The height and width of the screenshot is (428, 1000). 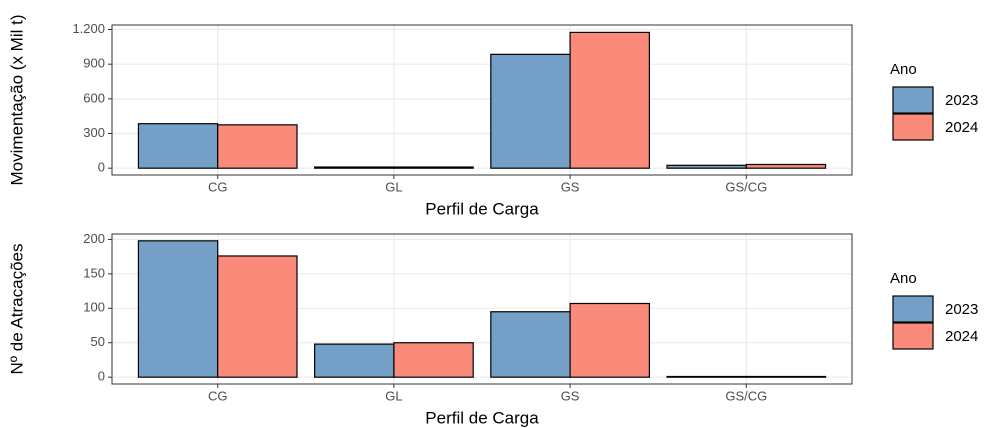 What do you see at coordinates (94, 272) in the screenshot?
I see `y-tick-label: 150` at bounding box center [94, 272].